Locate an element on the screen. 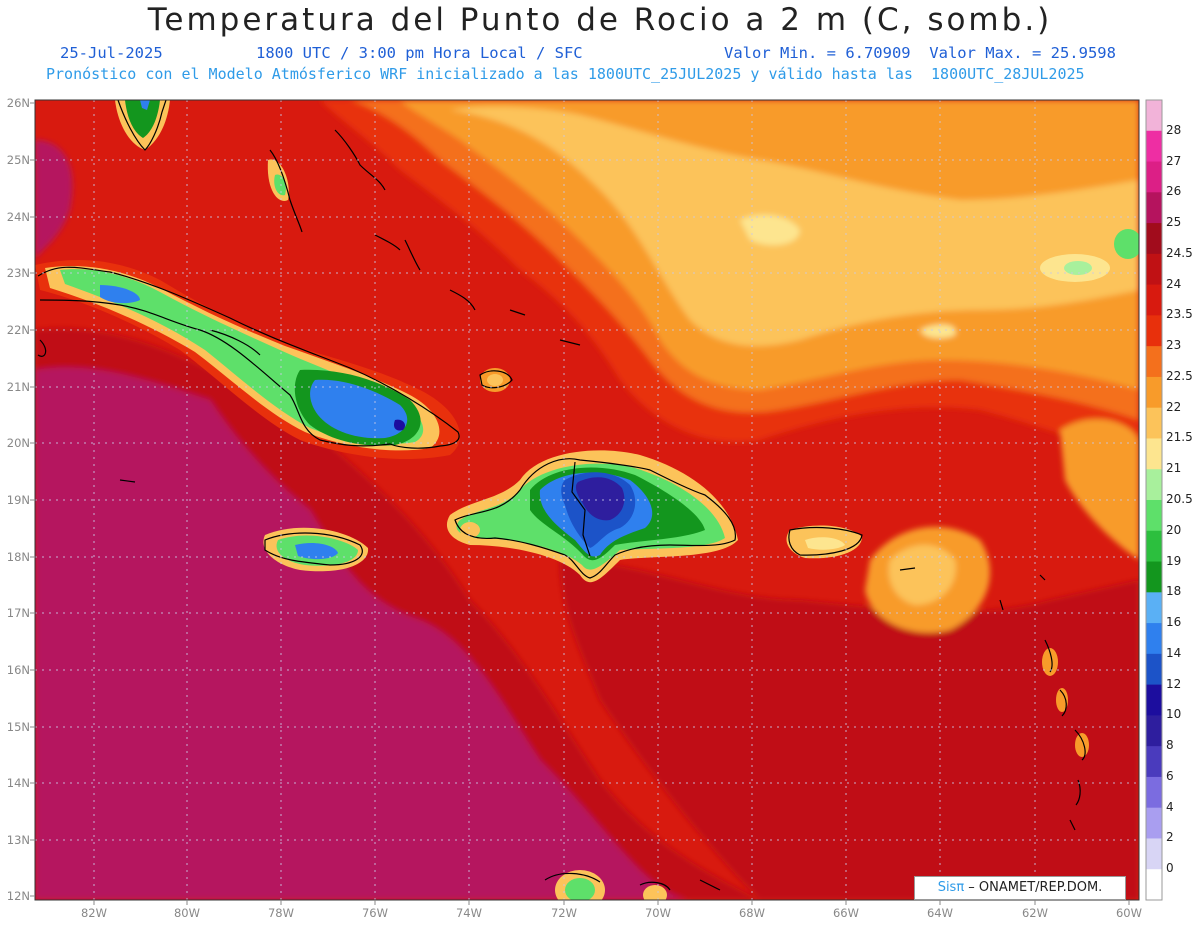  credit-box: Sisπ – ONAMET/REP.DOM. is located at coordinates (1020, 888).